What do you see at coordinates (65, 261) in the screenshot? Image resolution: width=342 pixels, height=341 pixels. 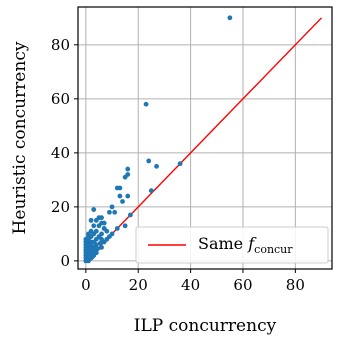 I see `y-tick-label: 0` at bounding box center [65, 261].